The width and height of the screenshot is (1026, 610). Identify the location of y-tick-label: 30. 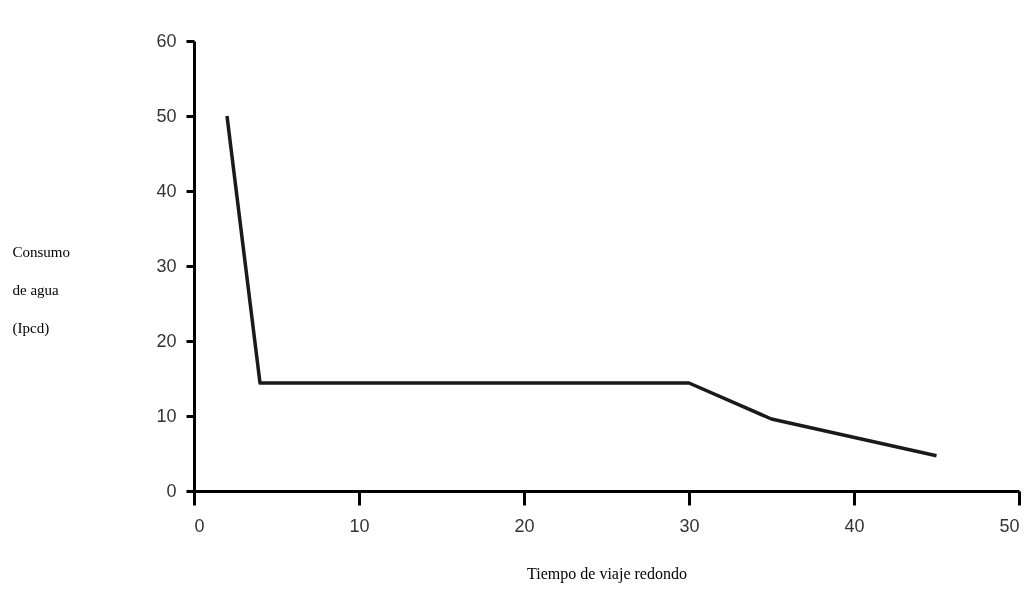
(166, 265).